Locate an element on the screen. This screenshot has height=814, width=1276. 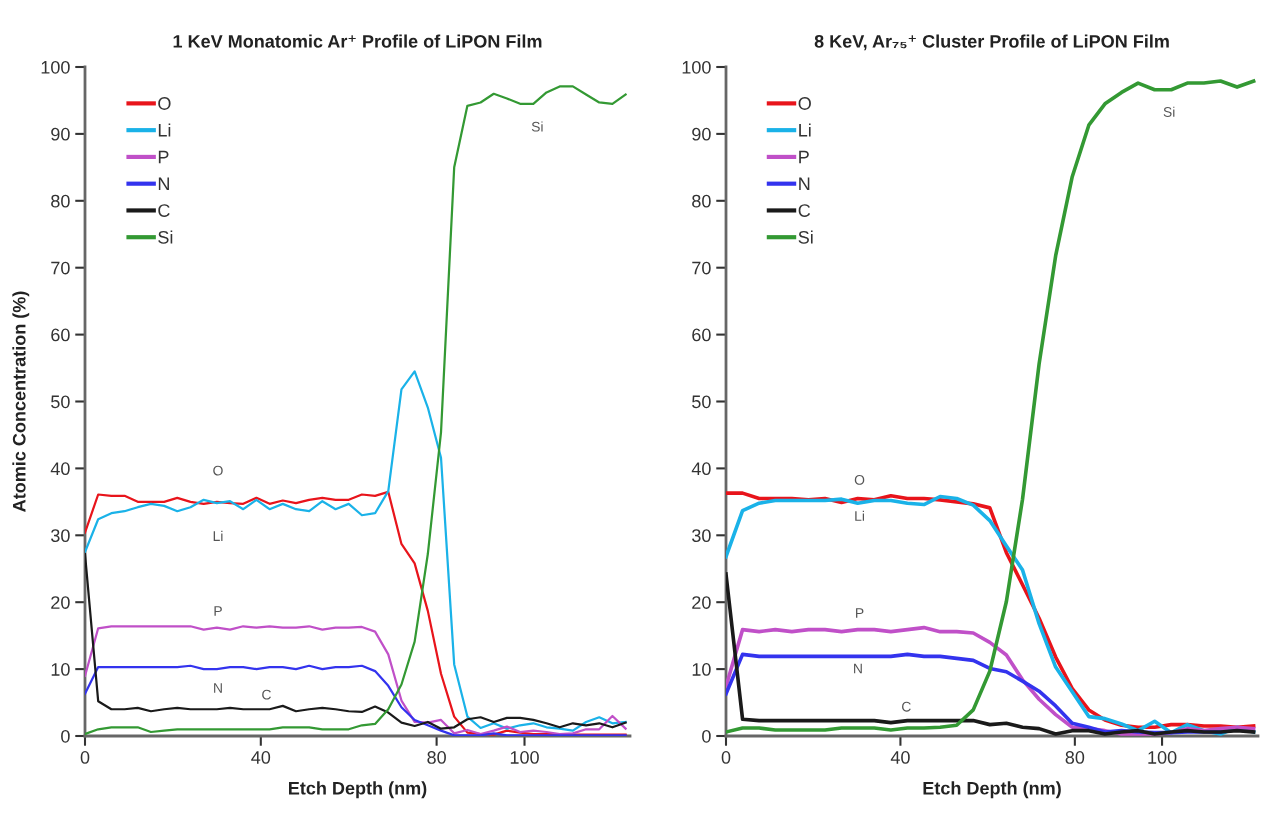
chart-title: 1 KeV Monatomic Ar⁺ Profile of LiPON Film is located at coordinates (357, 41).